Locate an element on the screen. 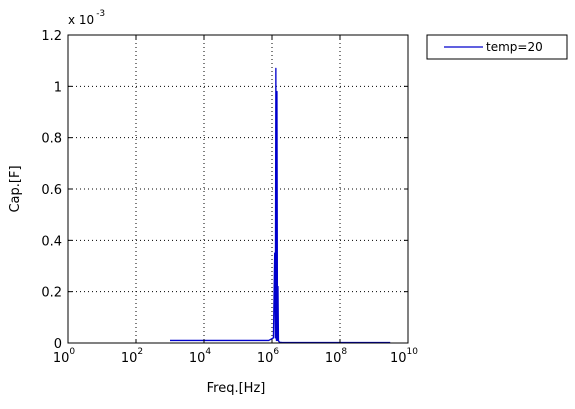 This screenshot has height=409, width=575. x-tick-label-exponent: 0 is located at coordinates (72, 352).